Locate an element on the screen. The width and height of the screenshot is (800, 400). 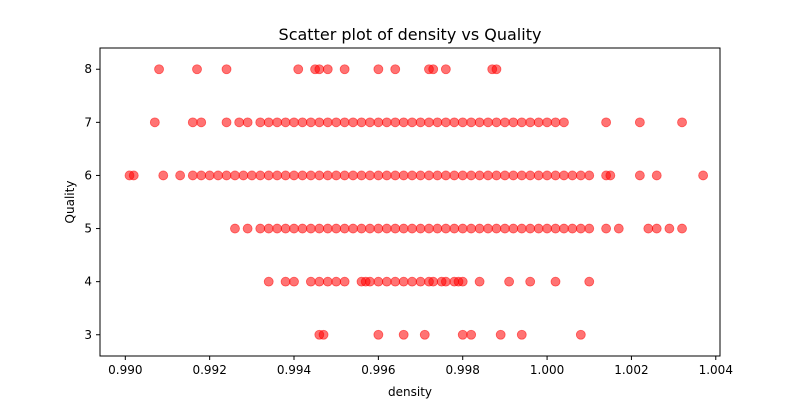
x-axis-label: density is located at coordinates (410, 392).